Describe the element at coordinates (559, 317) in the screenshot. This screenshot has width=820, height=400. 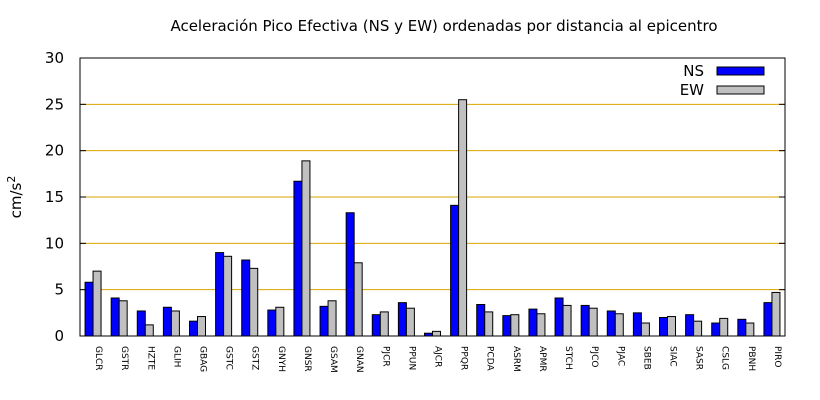
I see `bar-ns-stch` at that location.